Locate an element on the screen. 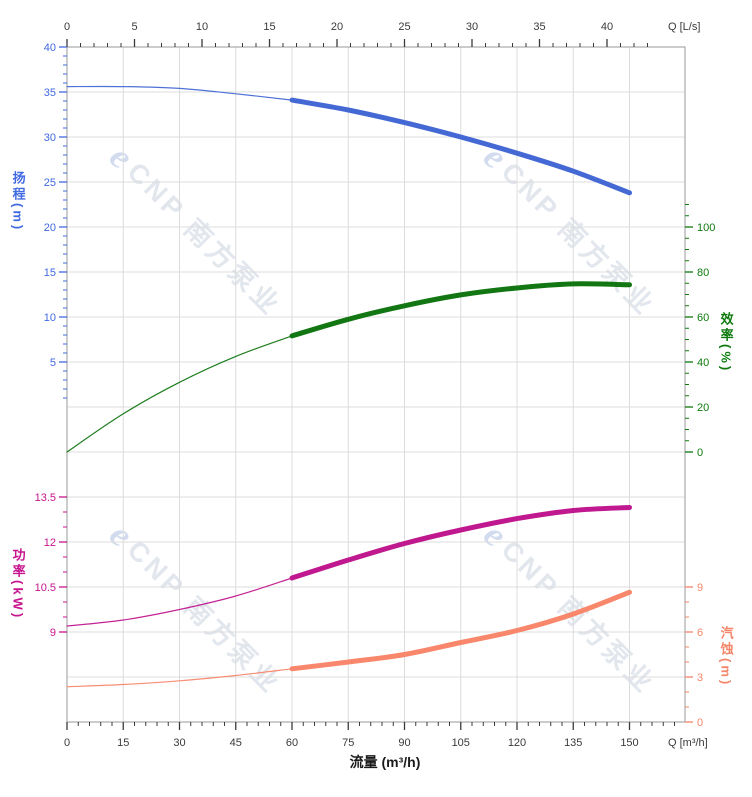 This screenshot has width=752, height=797. svg-text: 45 is located at coordinates (236, 743).